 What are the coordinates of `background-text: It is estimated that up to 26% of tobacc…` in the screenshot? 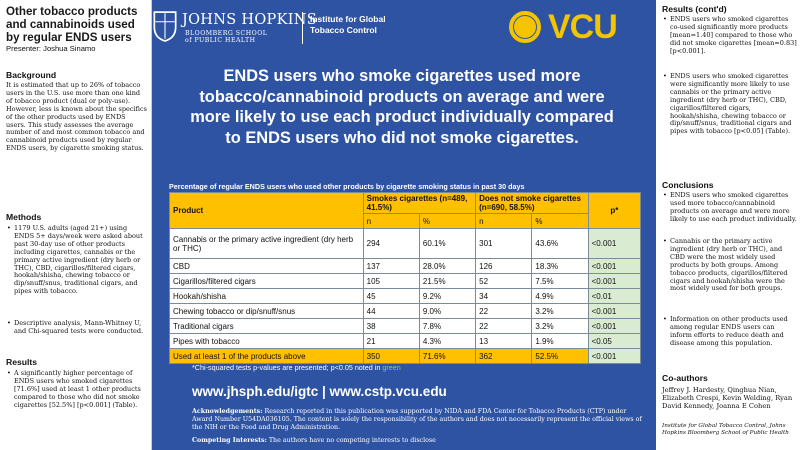 It's located at (76, 117).